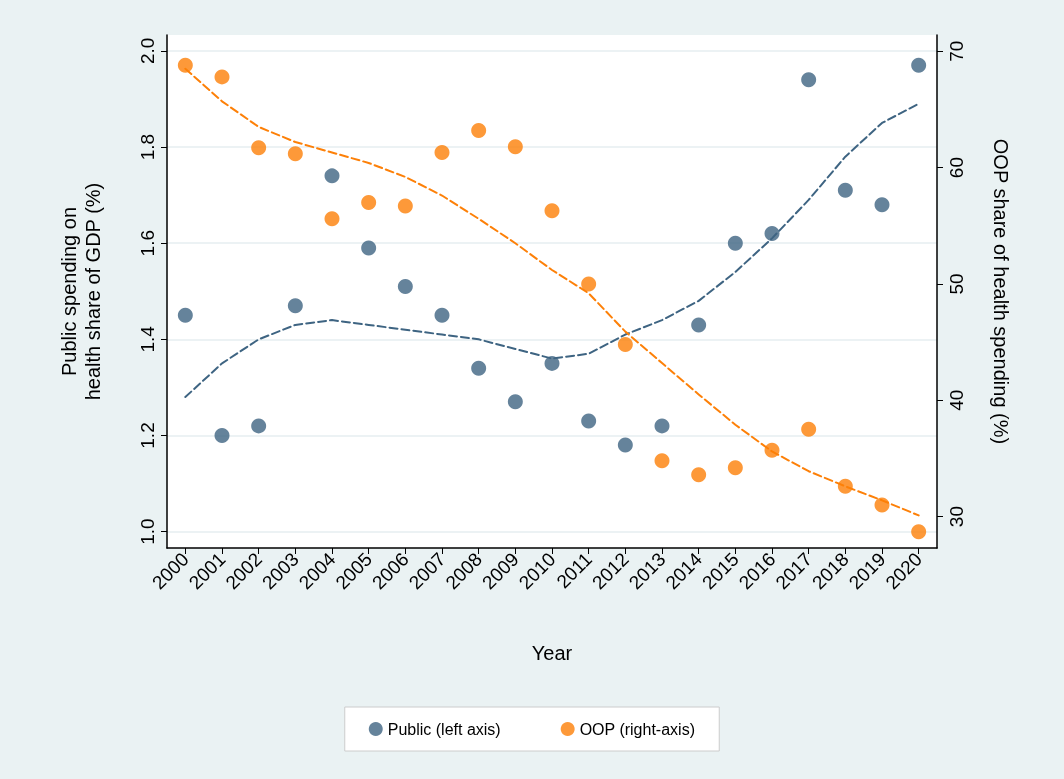  Describe the element at coordinates (956, 517) in the screenshot. I see `y2-tick-label: 30` at that location.